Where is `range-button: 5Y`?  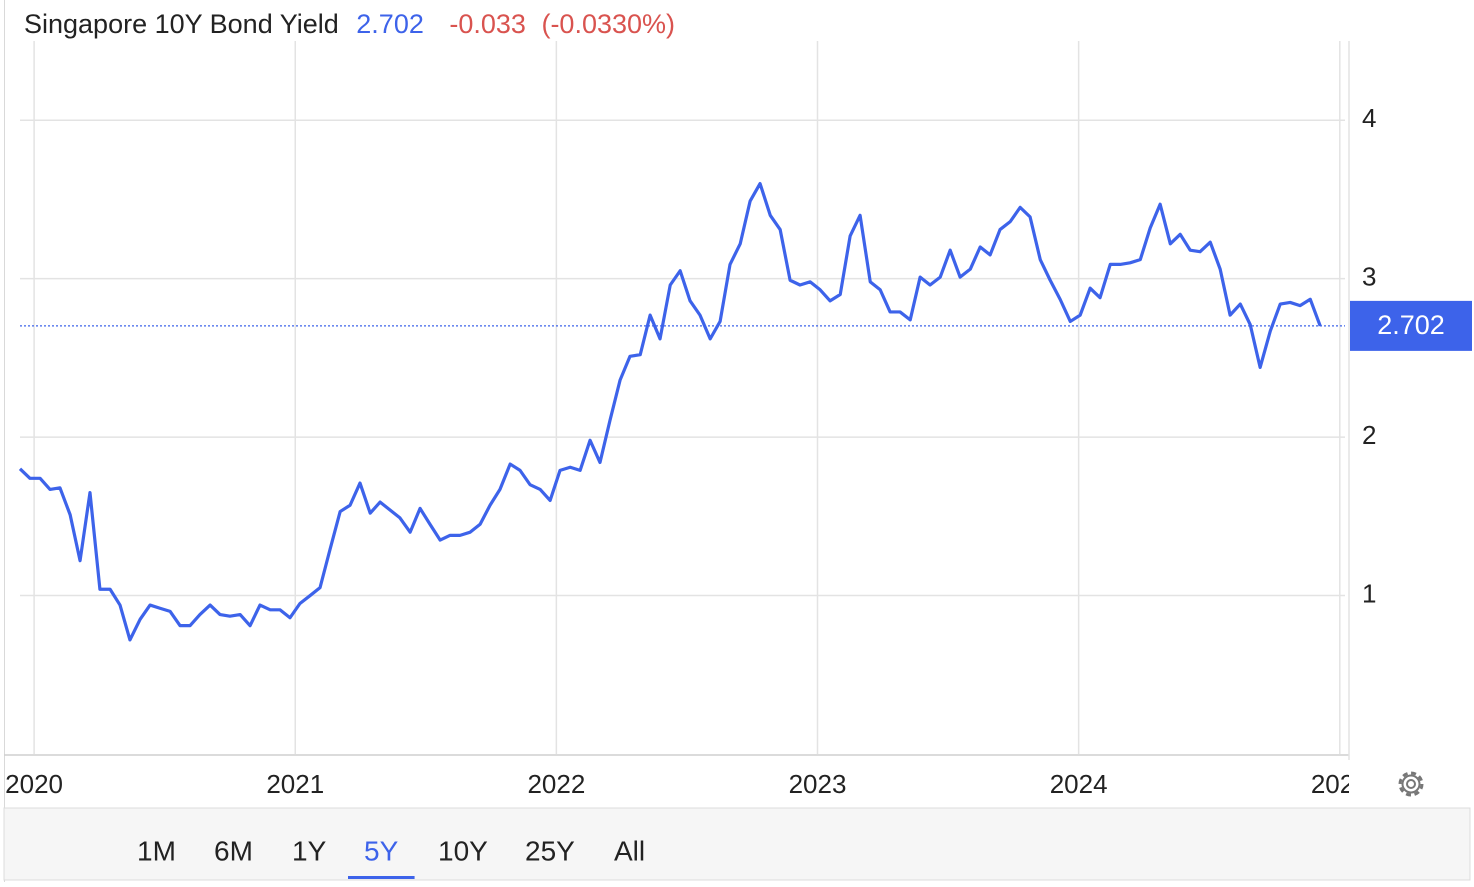 range-button: 5Y is located at coordinates (381, 850).